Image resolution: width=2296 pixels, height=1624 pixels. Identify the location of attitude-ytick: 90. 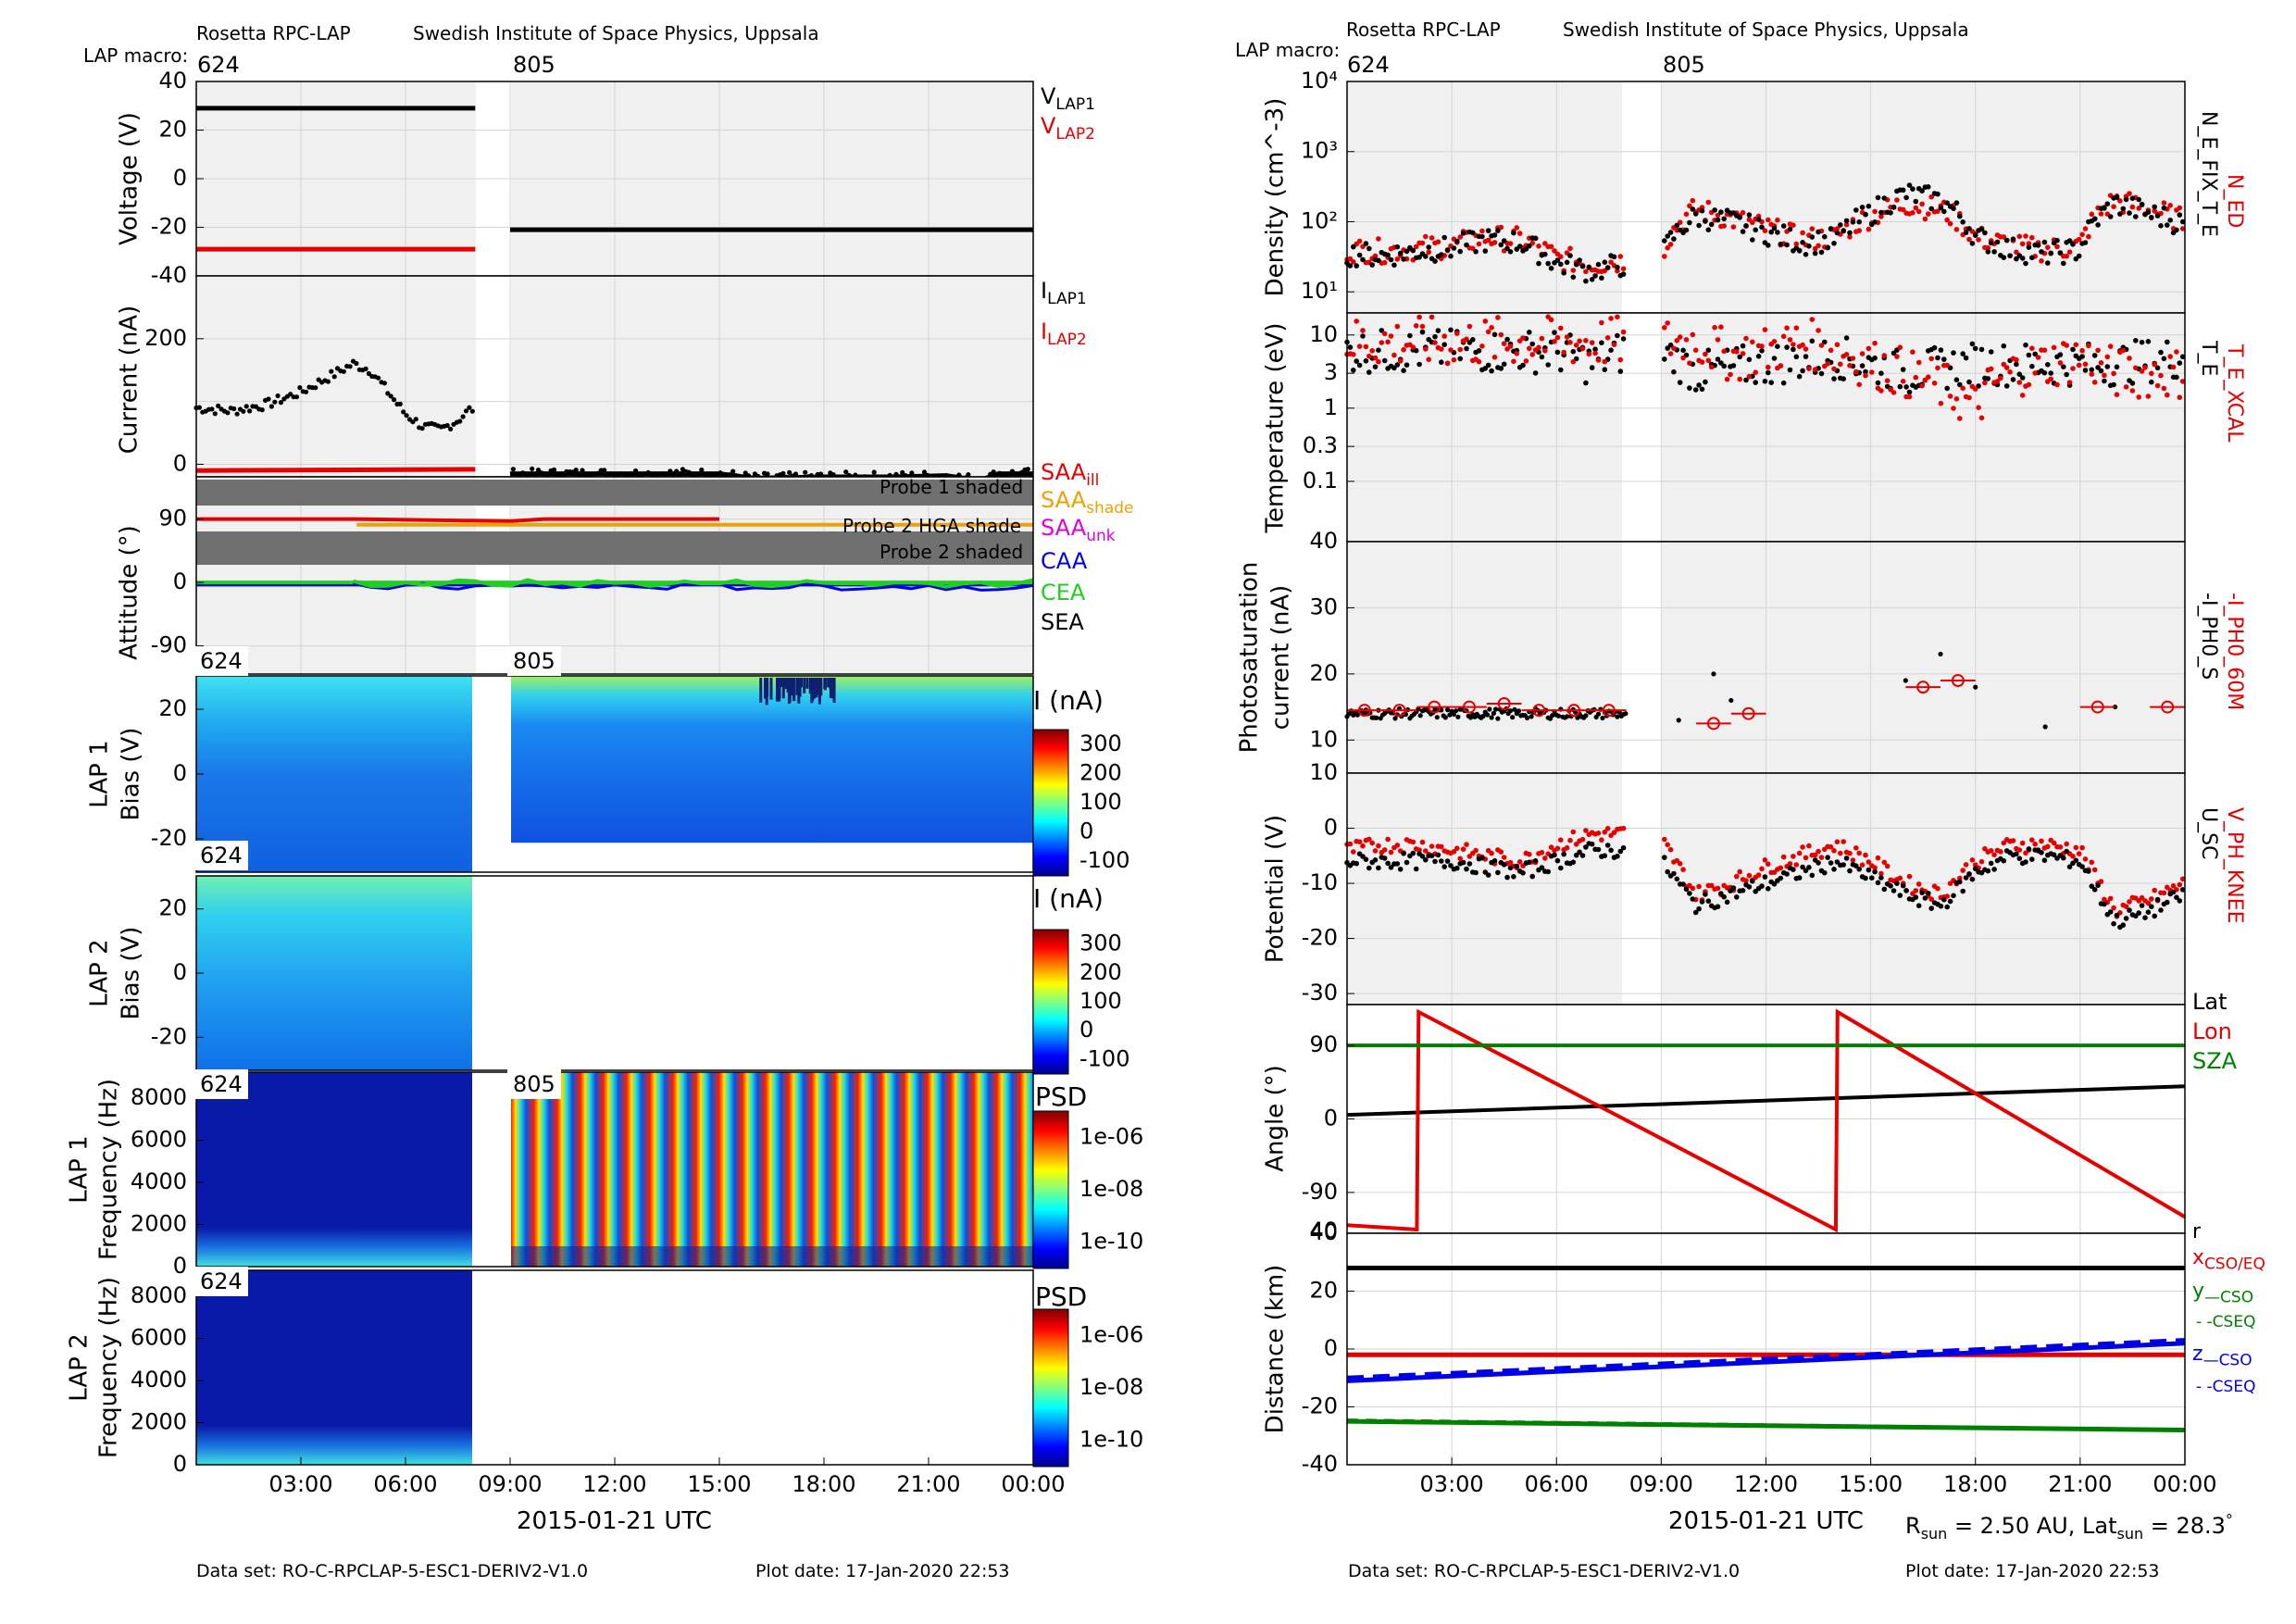
(172, 518).